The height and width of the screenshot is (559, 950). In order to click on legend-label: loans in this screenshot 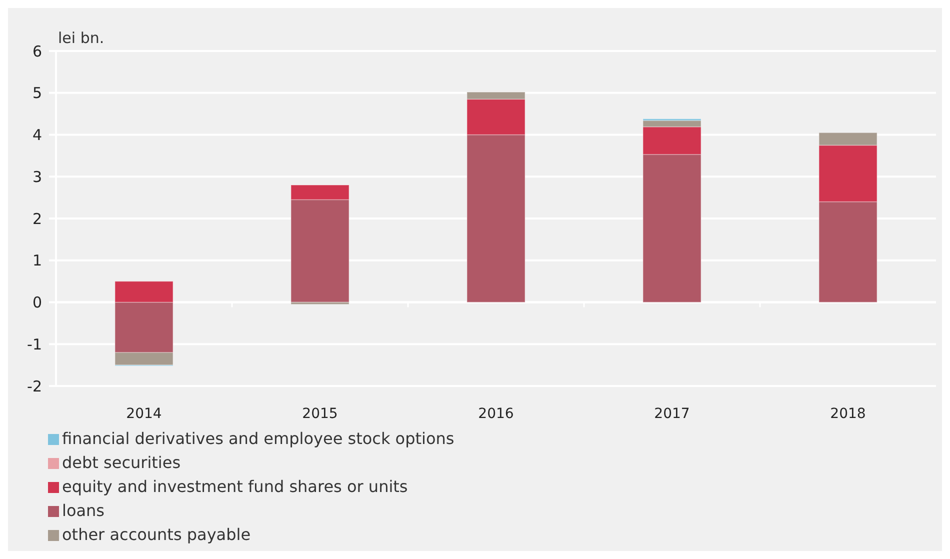, I will do `click(83, 510)`.